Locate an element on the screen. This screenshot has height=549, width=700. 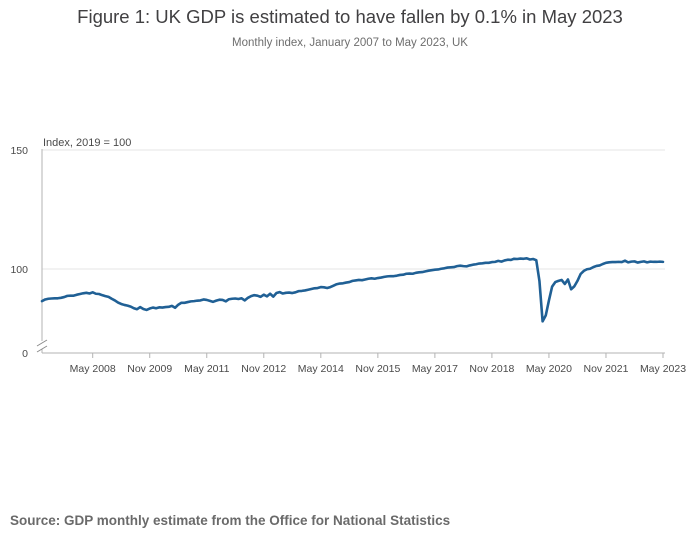
x-tick-label: May 2023 is located at coordinates (663, 369).